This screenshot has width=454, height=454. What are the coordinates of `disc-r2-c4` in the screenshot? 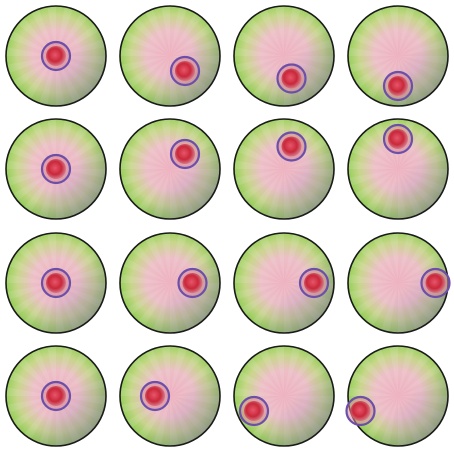 It's located at (398, 169).